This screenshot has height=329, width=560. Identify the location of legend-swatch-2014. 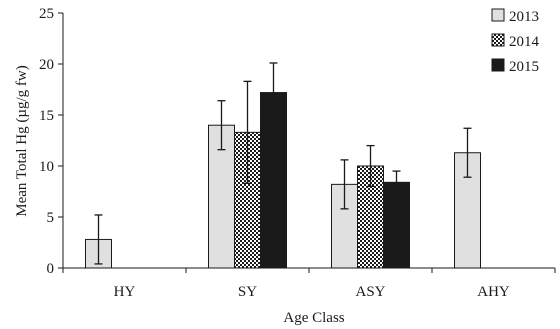
(498, 40).